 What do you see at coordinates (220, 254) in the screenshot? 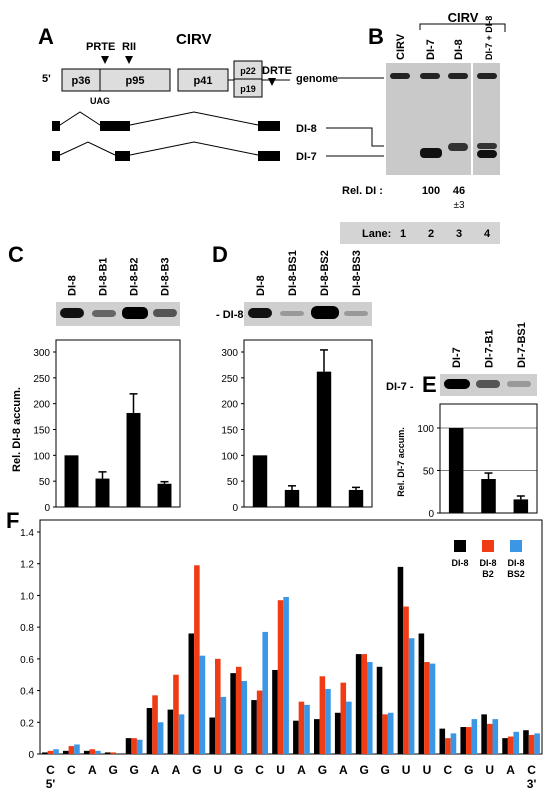
I see `panel-label: D` at bounding box center [220, 254].